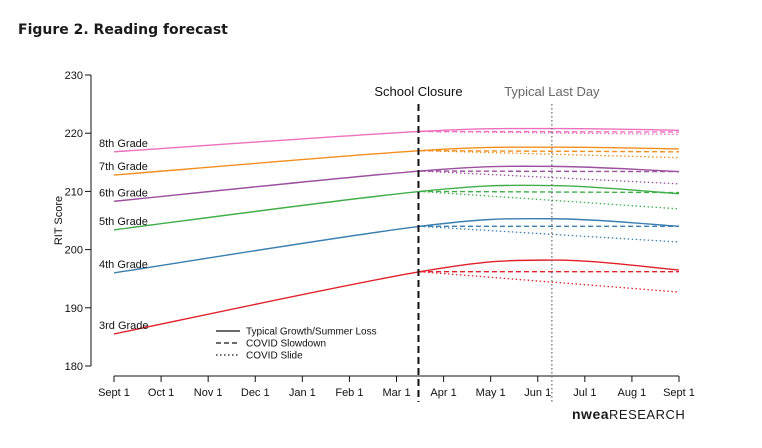 The width and height of the screenshot is (762, 448). I want to click on logo-mark: nwea, so click(591, 414).